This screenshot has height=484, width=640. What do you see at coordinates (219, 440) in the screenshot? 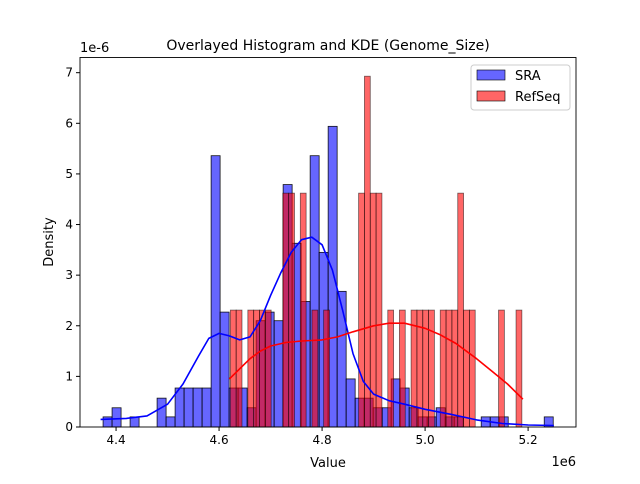
I see `x-tick-label: 4.6` at bounding box center [219, 440].